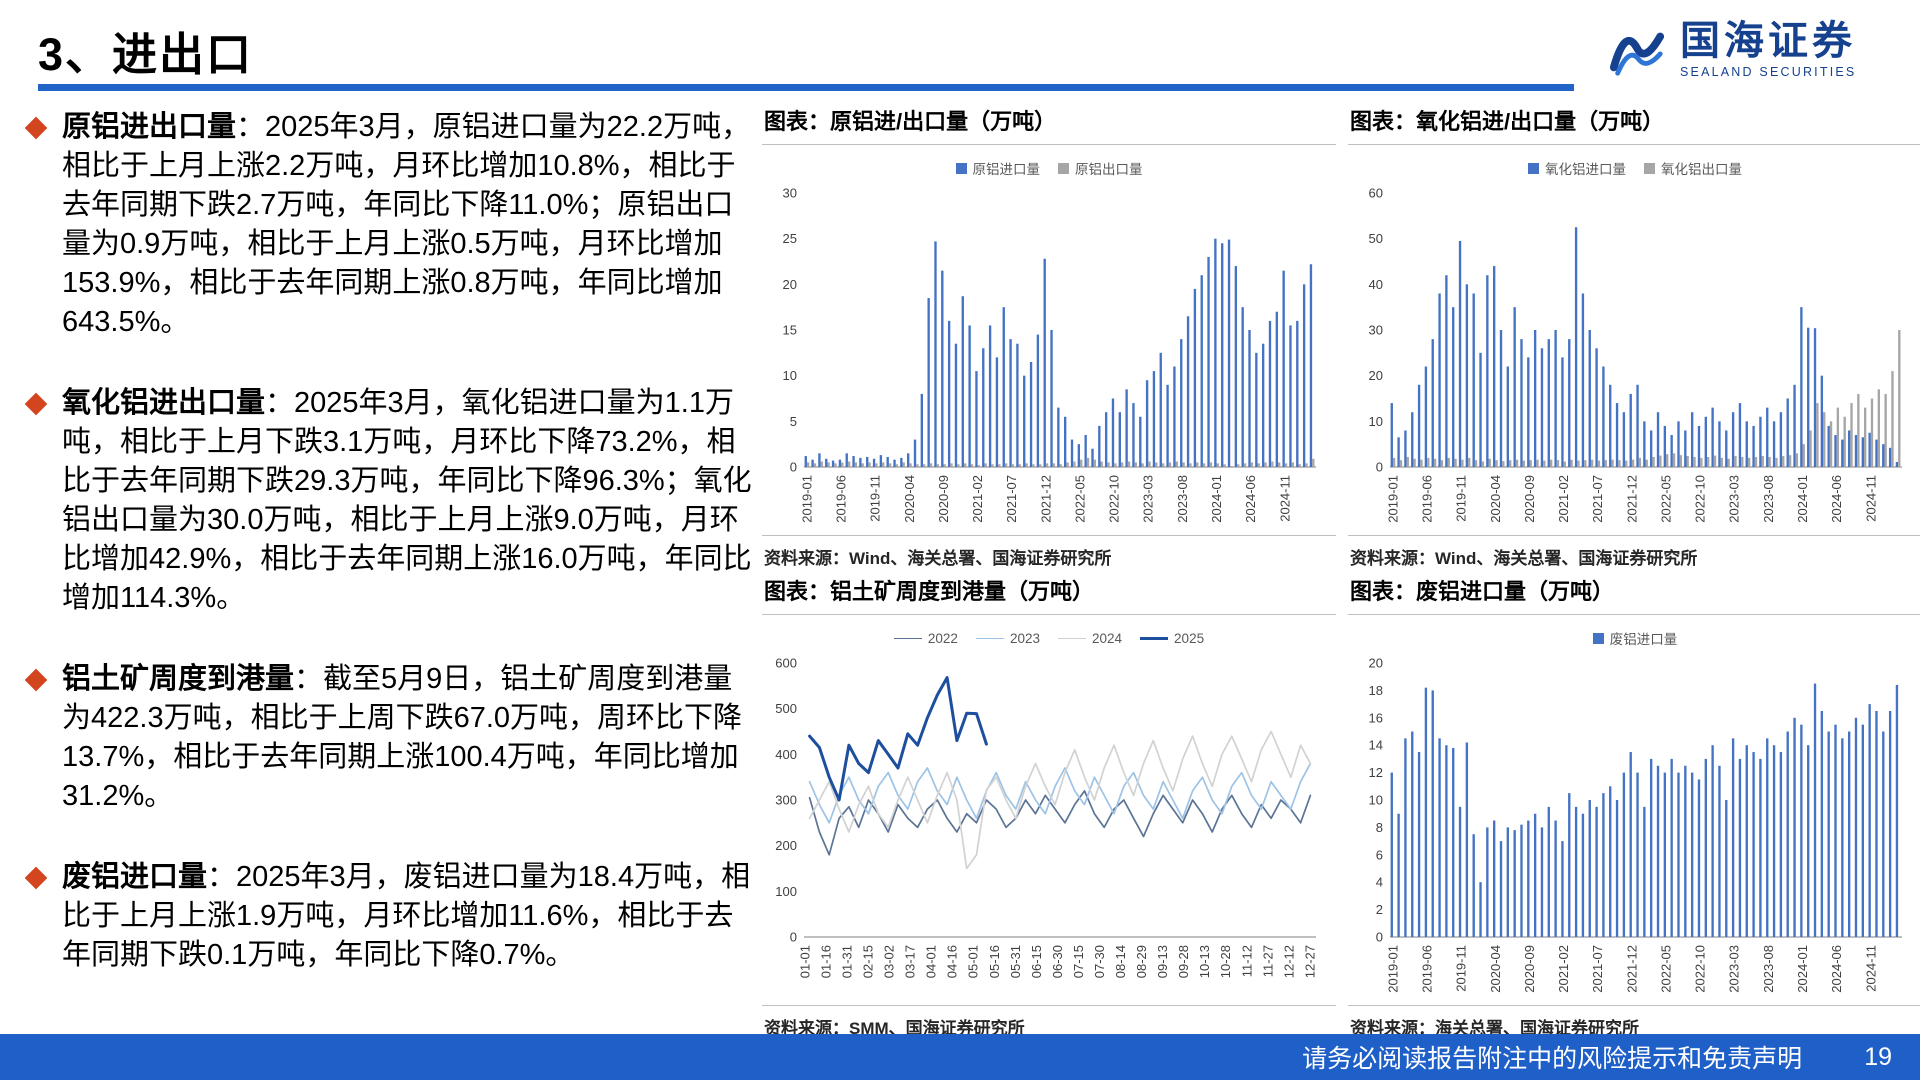 This screenshot has height=1080, width=1920. Describe the element at coordinates (1878, 1056) in the screenshot. I see `footer-page-number: 19` at that location.